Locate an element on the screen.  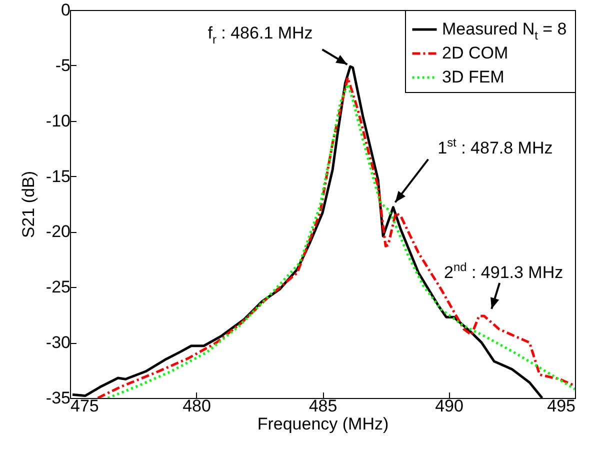
y-tick-label: -30 is located at coordinates (58, 342).